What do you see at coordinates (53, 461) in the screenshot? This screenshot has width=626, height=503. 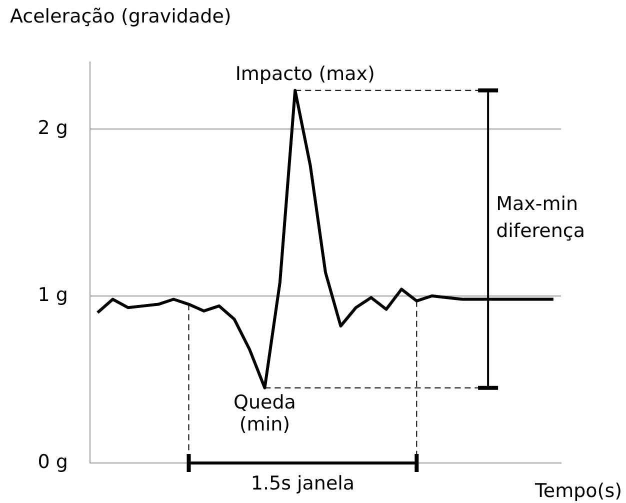 I see `y-tick-label: 0 g` at bounding box center [53, 461].